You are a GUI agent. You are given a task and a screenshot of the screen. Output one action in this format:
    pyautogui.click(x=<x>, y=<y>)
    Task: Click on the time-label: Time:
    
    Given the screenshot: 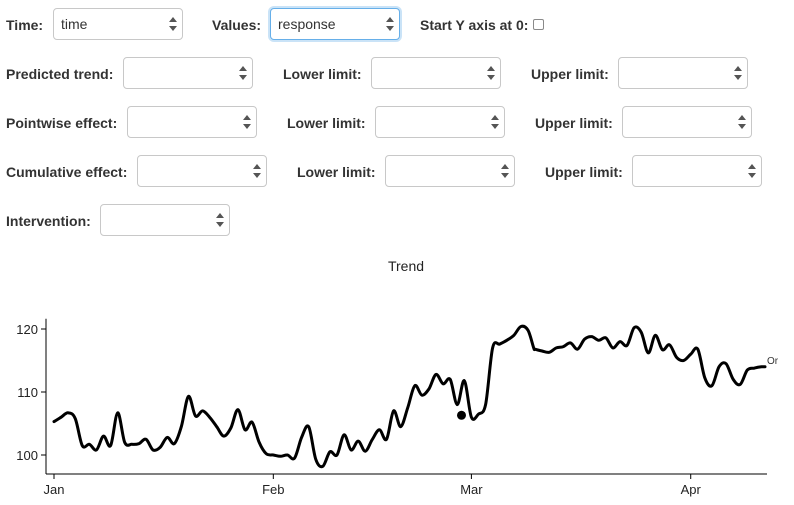 What is the action you would take?
    pyautogui.click(x=25, y=25)
    